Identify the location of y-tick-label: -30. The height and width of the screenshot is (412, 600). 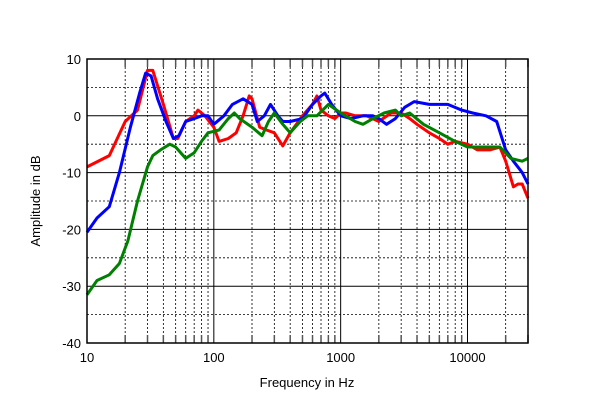
(71, 286).